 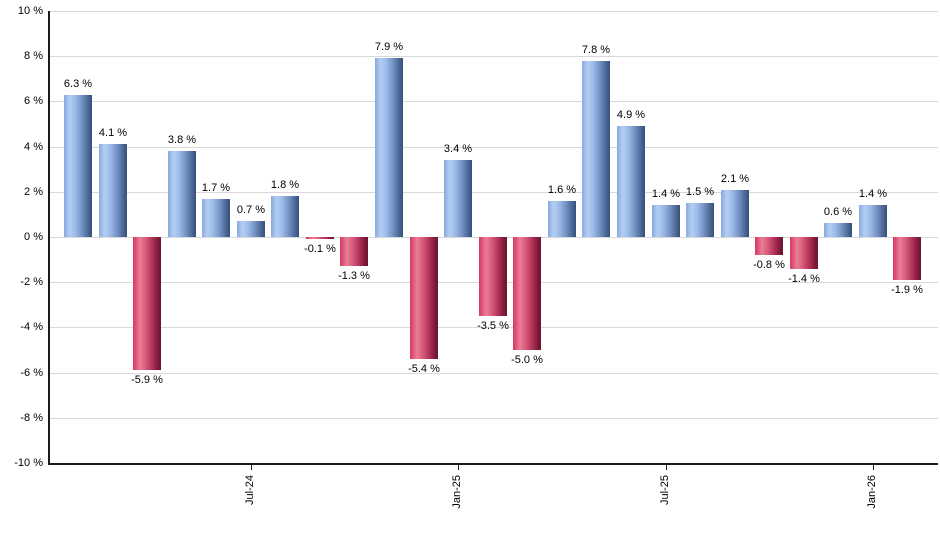 What do you see at coordinates (389, 47) in the screenshot?
I see `bar-value-label: 7.9 %` at bounding box center [389, 47].